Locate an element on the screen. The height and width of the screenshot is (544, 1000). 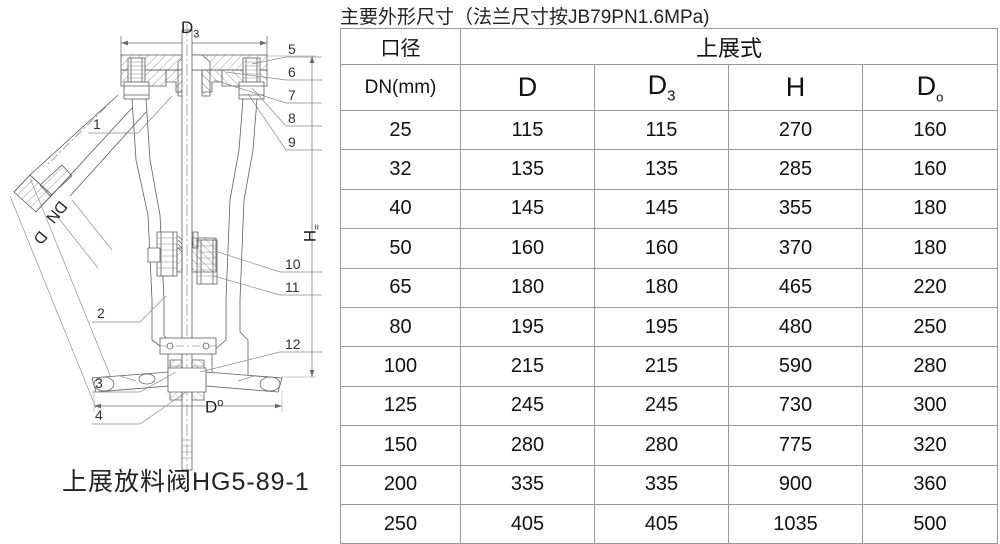
cell-h: 285 is located at coordinates (795, 169).